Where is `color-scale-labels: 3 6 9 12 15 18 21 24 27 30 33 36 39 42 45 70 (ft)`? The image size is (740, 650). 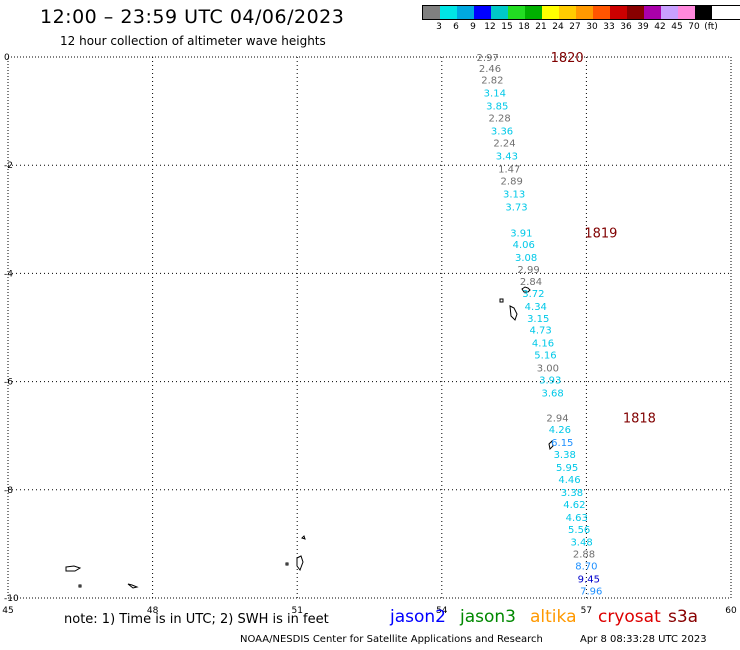
color-scale-labels: 3 6 9 12 15 18 21 24 27 30 33 36 39 42 45 70 (ft) is located at coordinates (581, 26).